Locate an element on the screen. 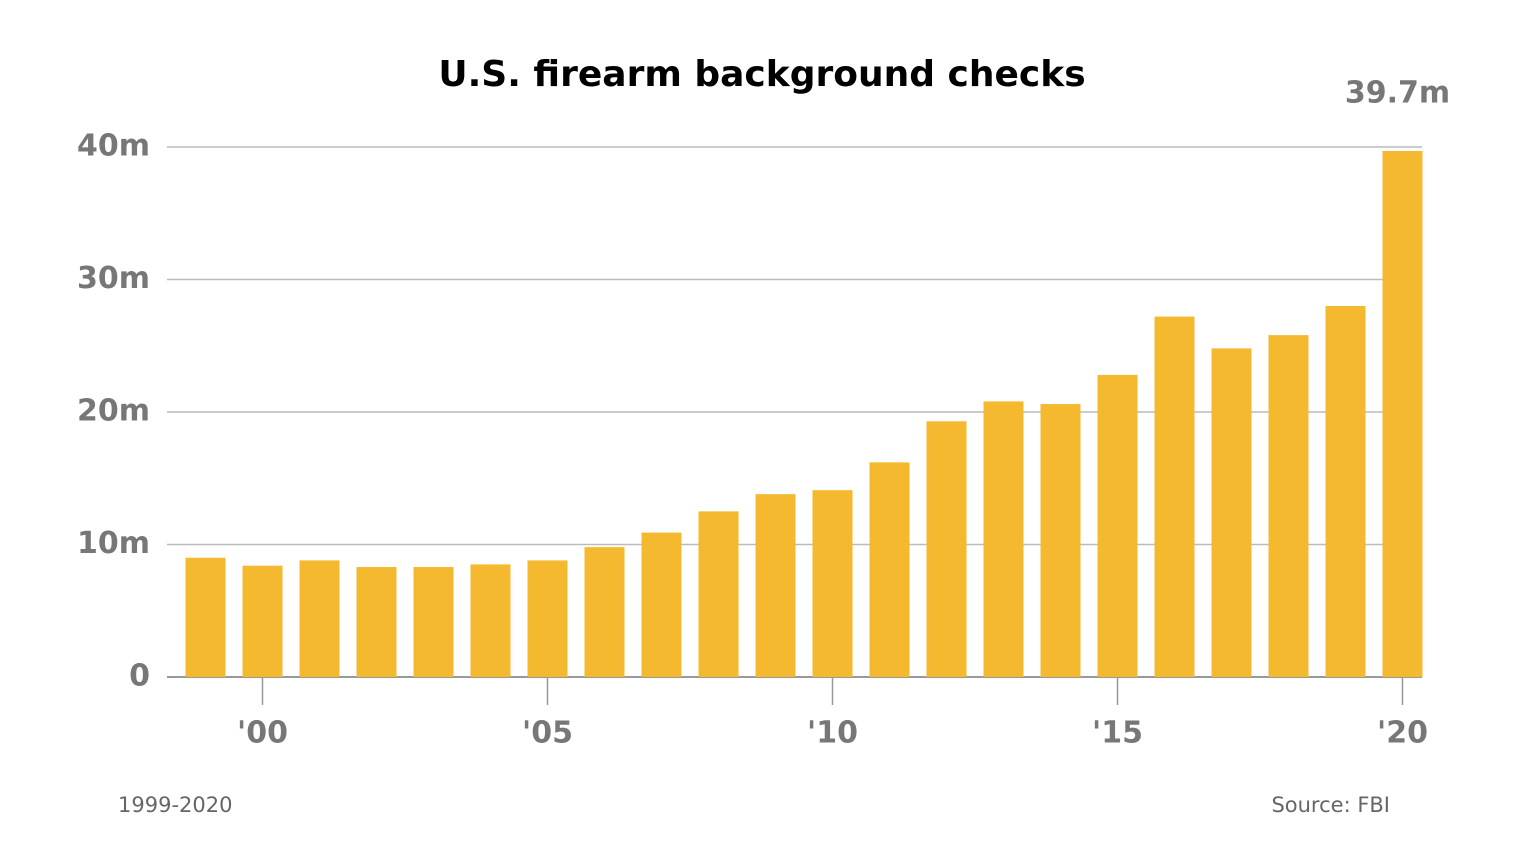 This screenshot has height=862, width=1536. value-label: 39.7m is located at coordinates (1397, 92).